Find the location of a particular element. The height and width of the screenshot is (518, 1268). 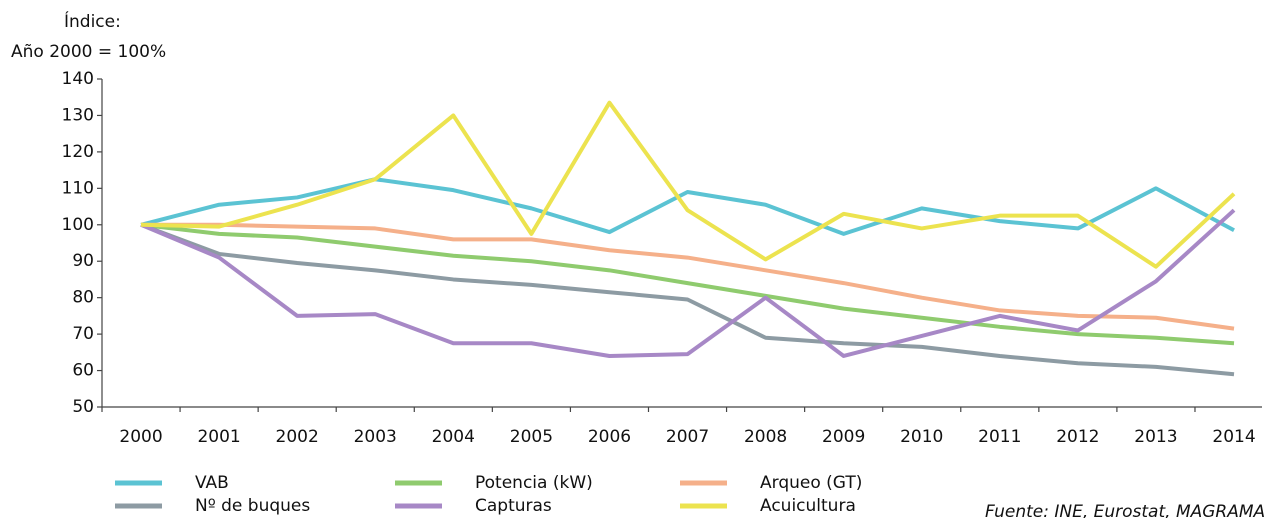

legend-label: Potencia (kW) is located at coordinates (534, 483).